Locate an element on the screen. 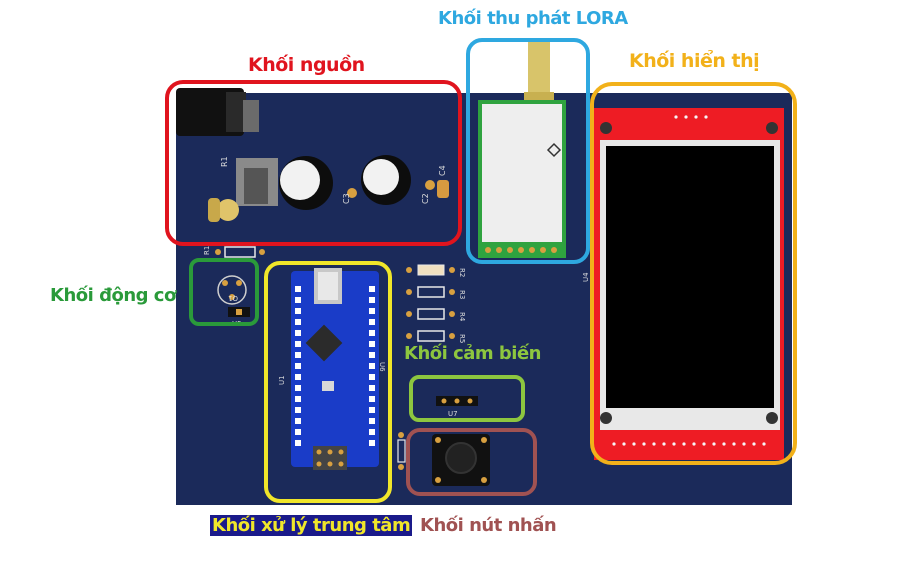 This screenshot has width=905, height=570. silk-u1: U1 is located at coordinates (282, 380).